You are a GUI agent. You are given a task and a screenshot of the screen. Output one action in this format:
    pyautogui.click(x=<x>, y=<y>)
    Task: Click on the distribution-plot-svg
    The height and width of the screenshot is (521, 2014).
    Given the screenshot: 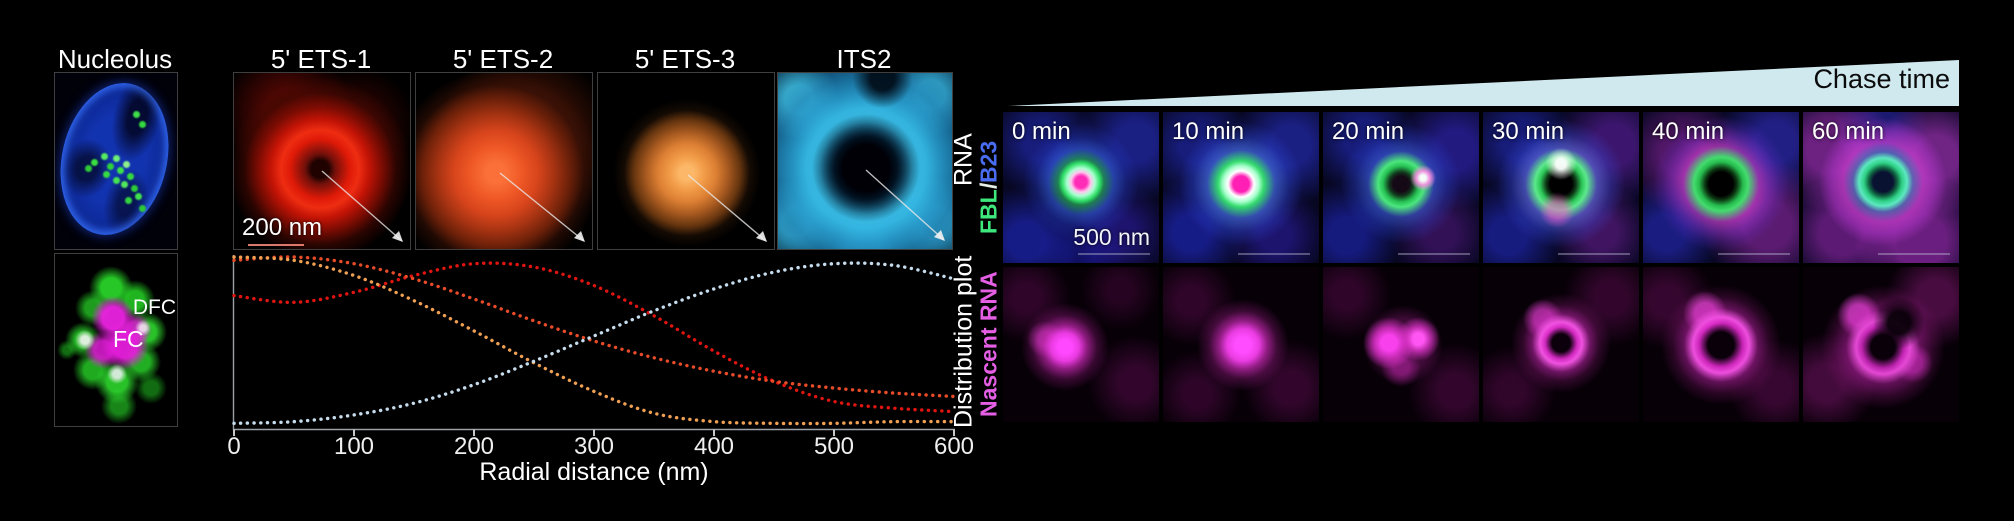 What is the action you would take?
    pyautogui.click(x=594, y=345)
    